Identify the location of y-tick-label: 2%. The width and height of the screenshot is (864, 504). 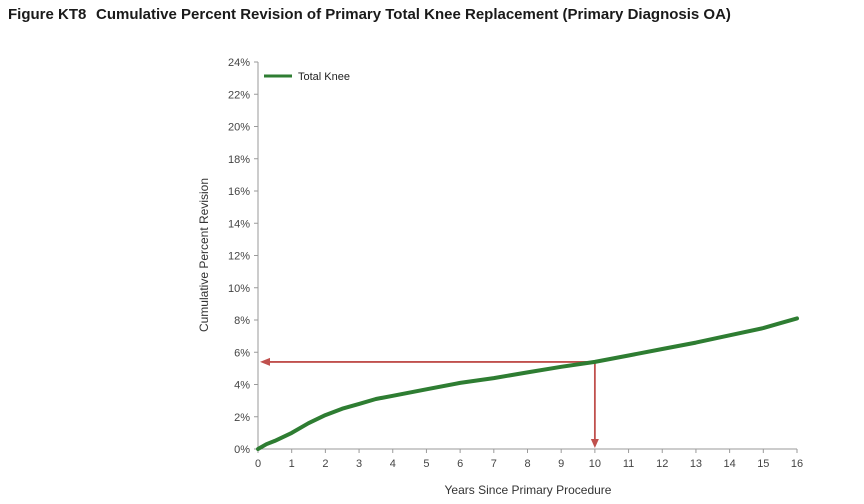
(242, 418).